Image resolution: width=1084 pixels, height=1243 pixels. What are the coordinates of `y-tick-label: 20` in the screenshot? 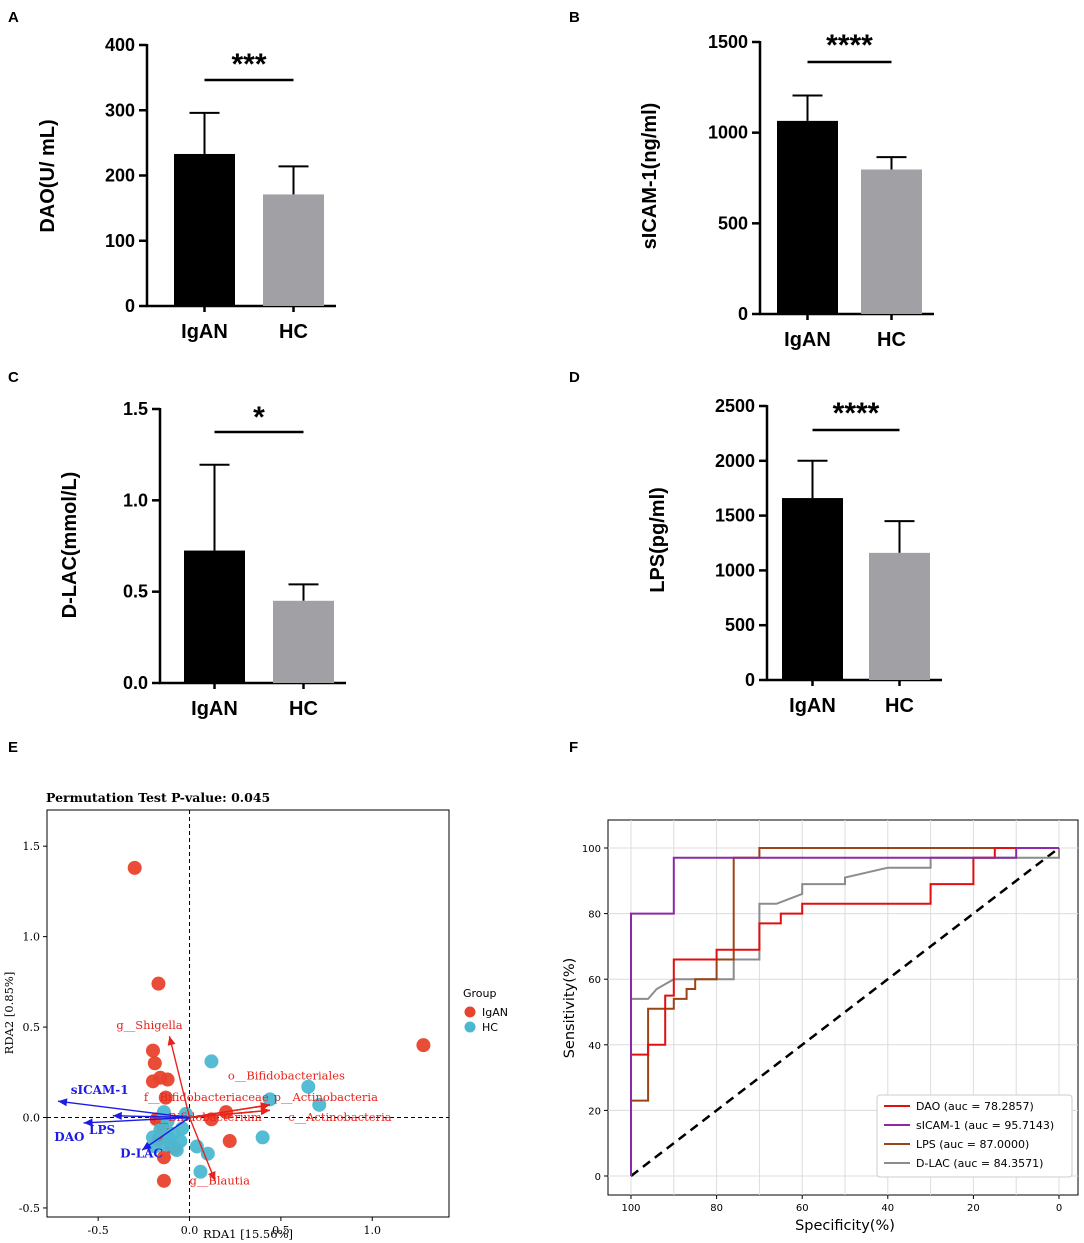 It's located at (594, 1111).